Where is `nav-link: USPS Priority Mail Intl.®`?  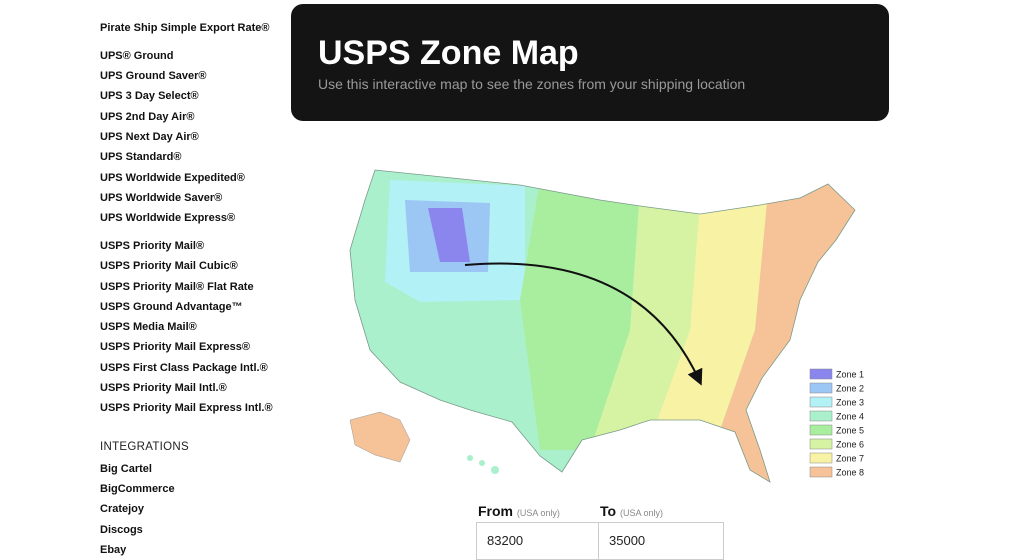 nav-link: USPS Priority Mail Intl.® is located at coordinates (163, 388).